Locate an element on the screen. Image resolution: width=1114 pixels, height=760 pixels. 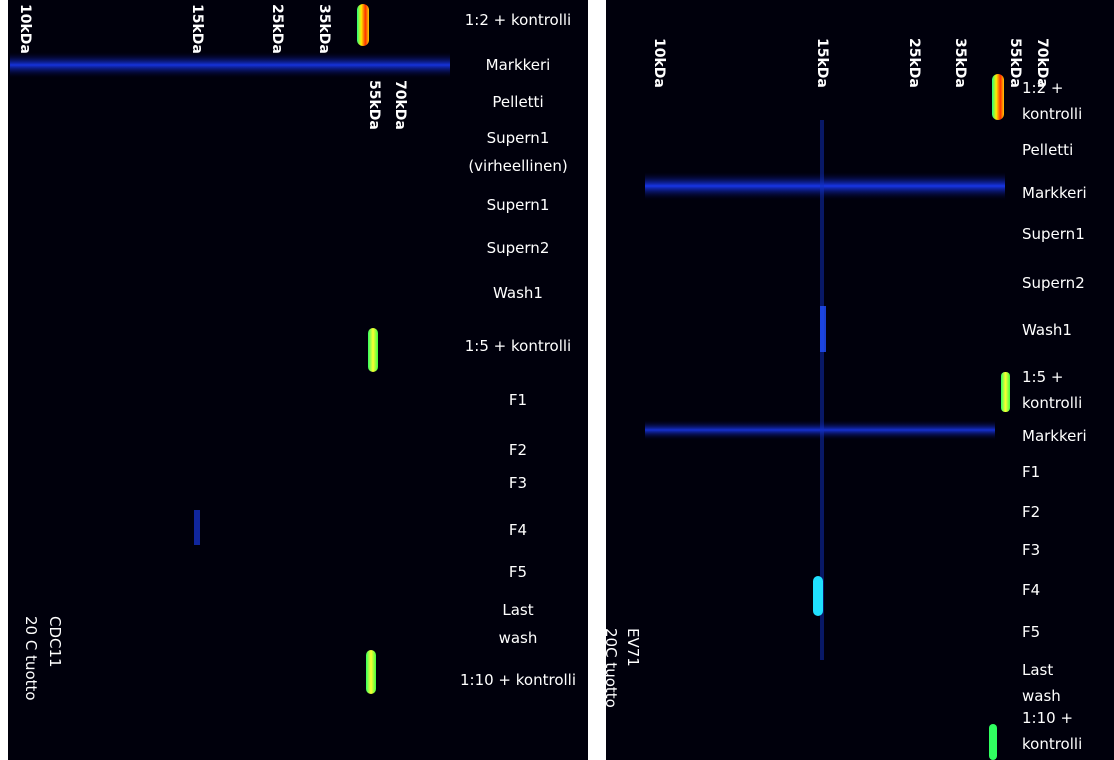
lane-label: 1:5 + is located at coordinates (1043, 377).